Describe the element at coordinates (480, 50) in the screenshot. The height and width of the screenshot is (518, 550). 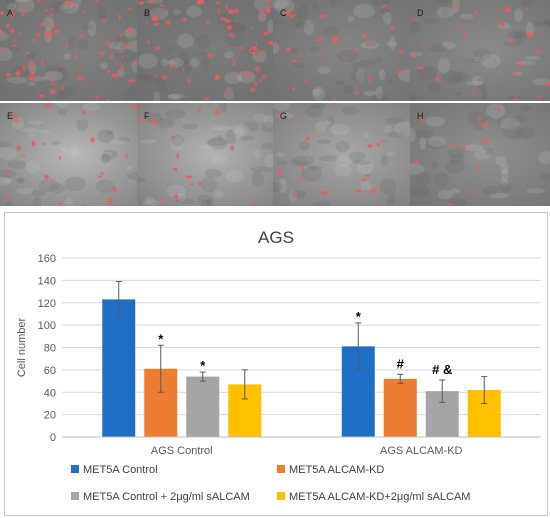
I see `micrograph-panel-d: D` at that location.